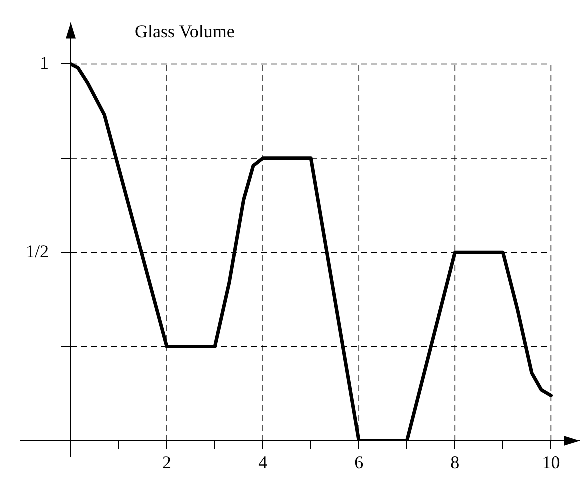  Describe the element at coordinates (37, 251) in the screenshot. I see `y-tick-label: 1/2` at that location.